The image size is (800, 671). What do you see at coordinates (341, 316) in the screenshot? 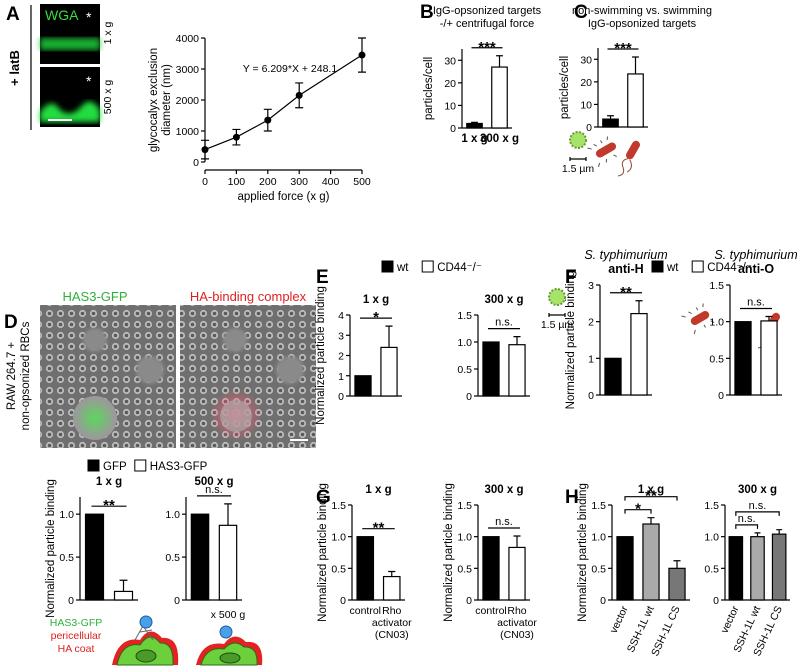
I see `y-tick-label: 4` at bounding box center [341, 316].